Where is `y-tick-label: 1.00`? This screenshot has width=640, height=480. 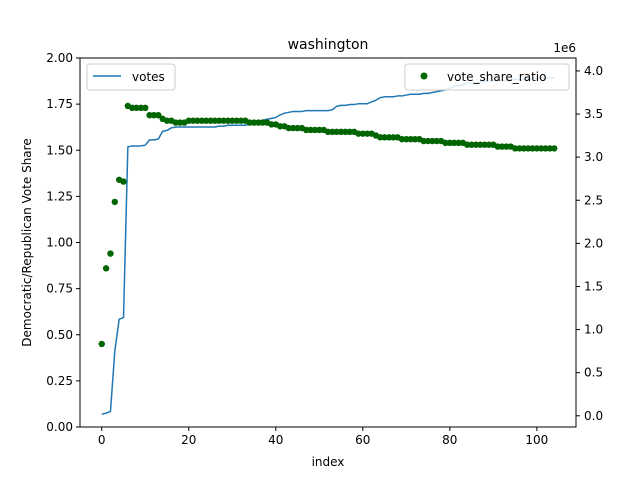 y-tick-label: 1.00 is located at coordinates (59, 243).